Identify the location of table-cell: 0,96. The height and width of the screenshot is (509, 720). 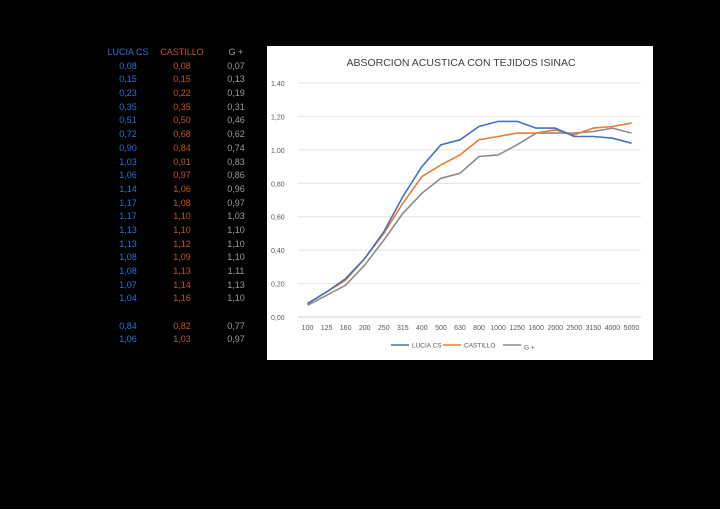
(236, 188).